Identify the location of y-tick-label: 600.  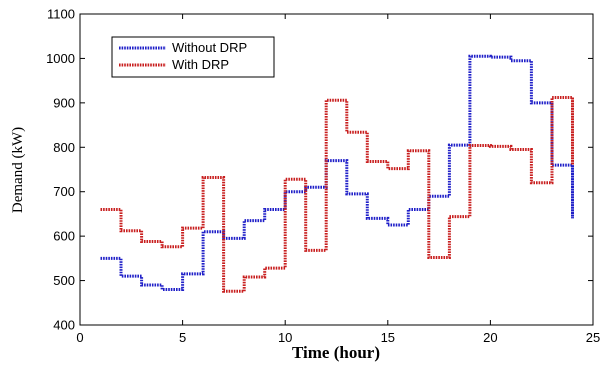
(64, 236).